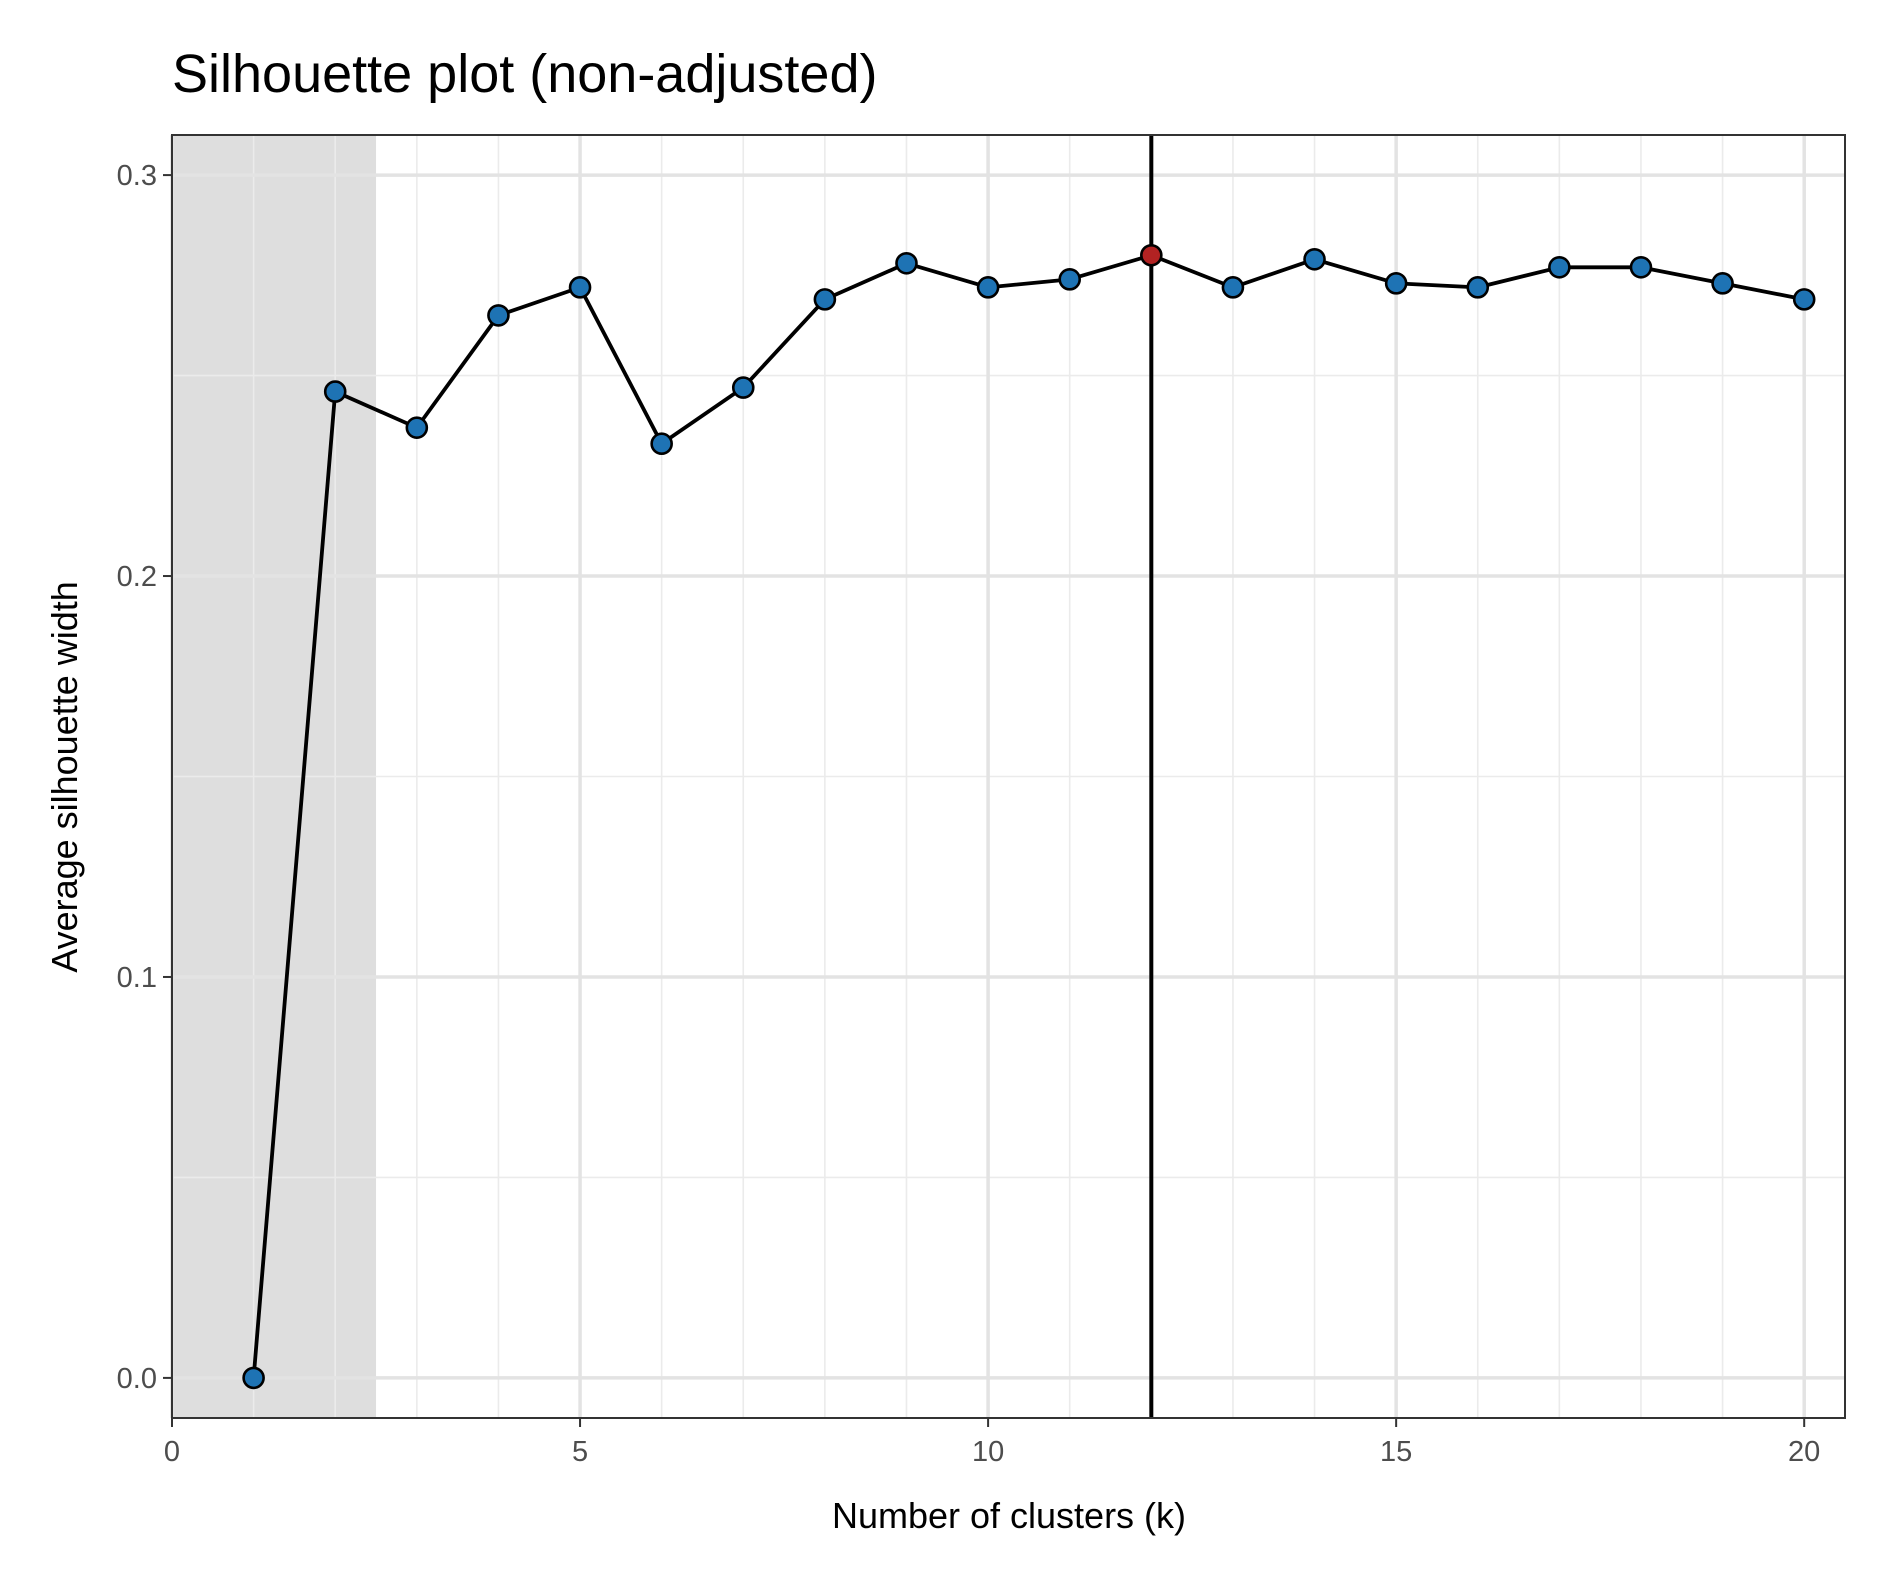  I want to click on y-tick-label: 0.0, so click(137, 1379).